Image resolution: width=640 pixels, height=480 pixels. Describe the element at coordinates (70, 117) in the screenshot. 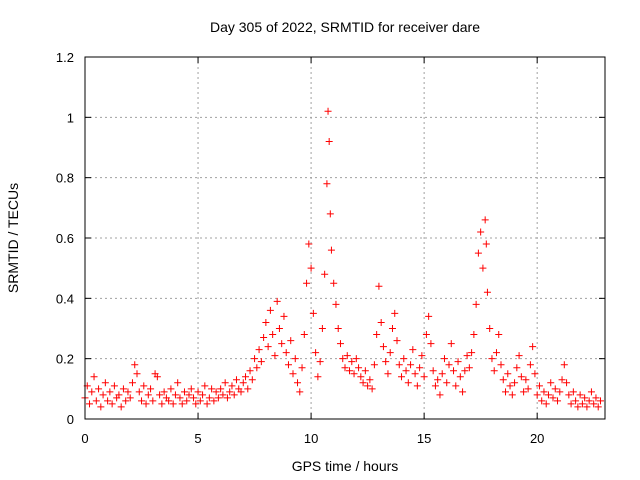

I see `y-tick-label: 1` at that location.